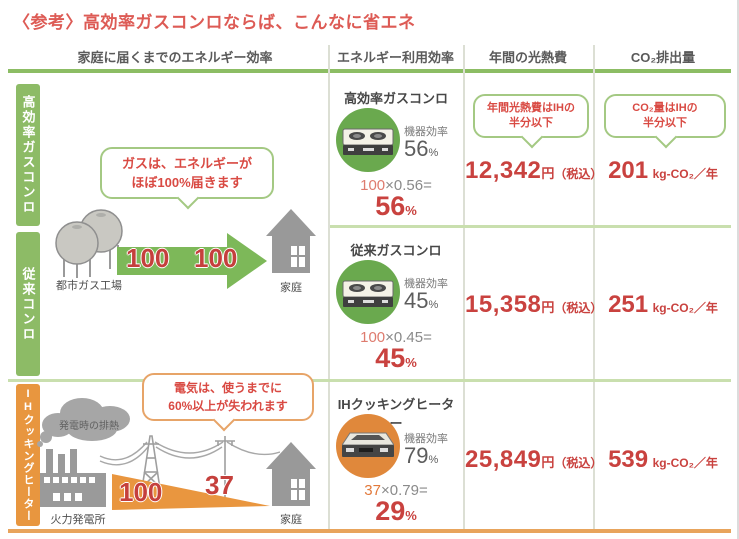 The height and width of the screenshot is (539, 739). I want to click on electric-bubble-line2: 60%以上が失われます, so click(228, 406).